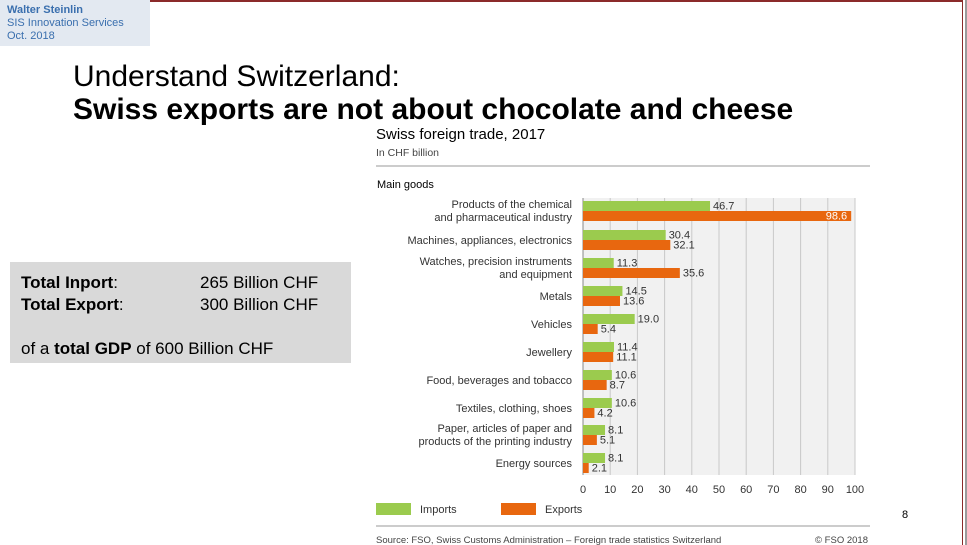 This screenshot has height=545, width=967. What do you see at coordinates (746, 490) in the screenshot?
I see `x-tick-label: 60` at bounding box center [746, 490].